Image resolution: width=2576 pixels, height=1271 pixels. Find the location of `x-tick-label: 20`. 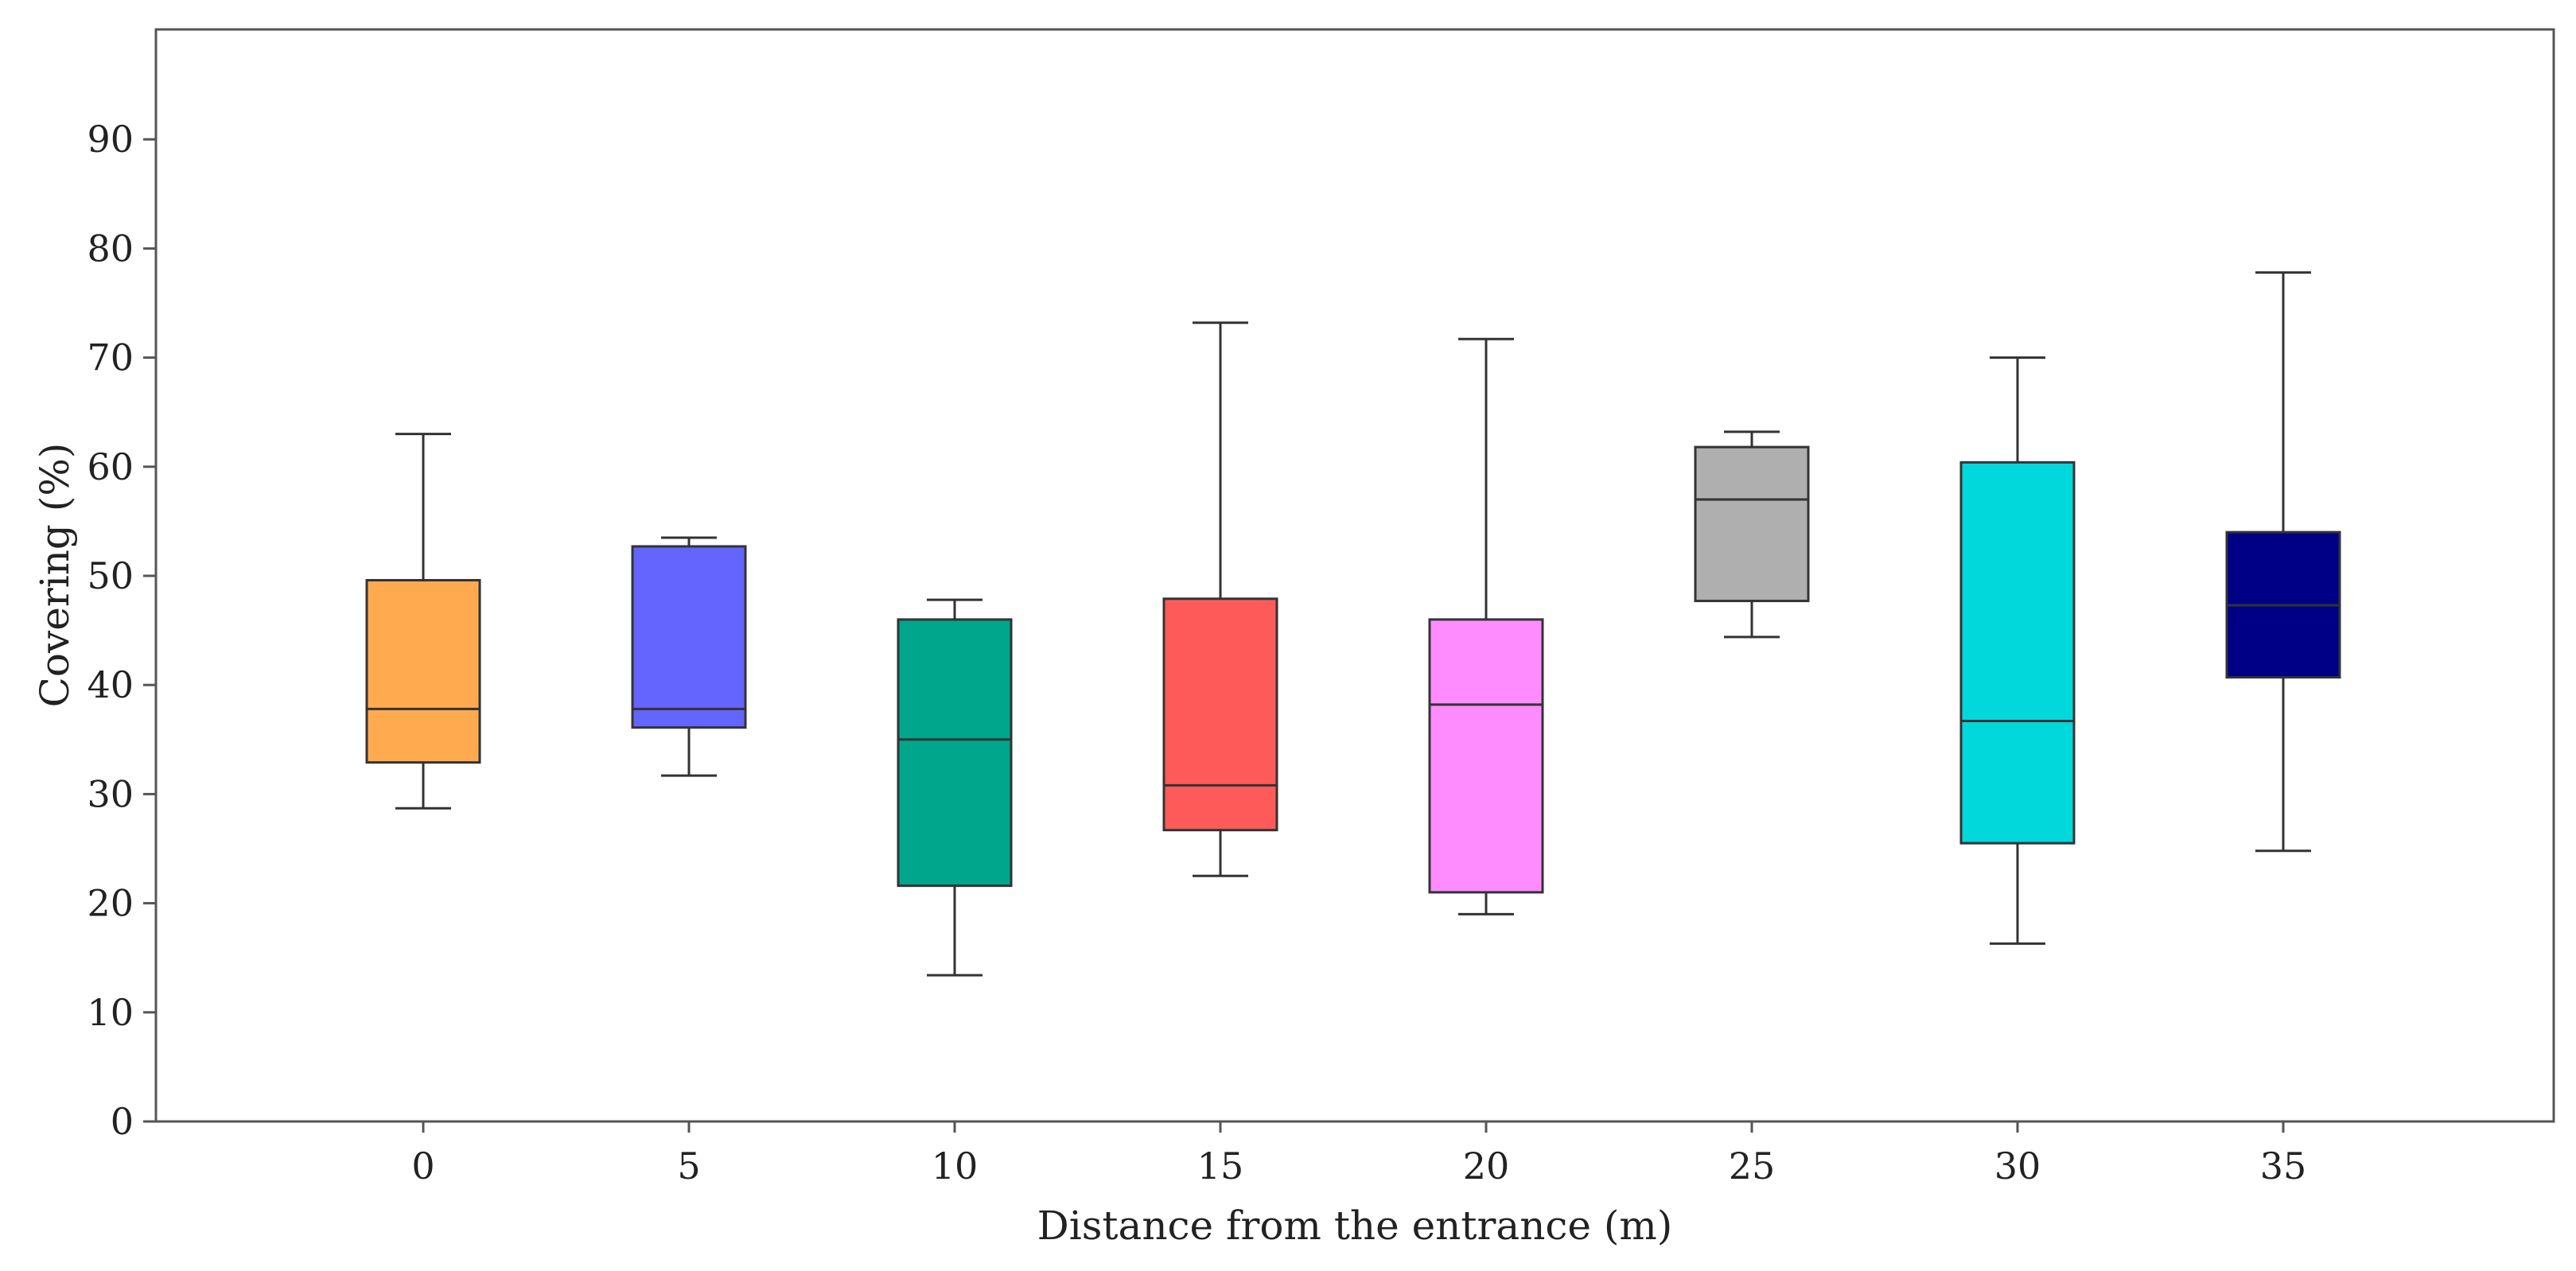

x-tick-label: 20 is located at coordinates (1487, 1166).